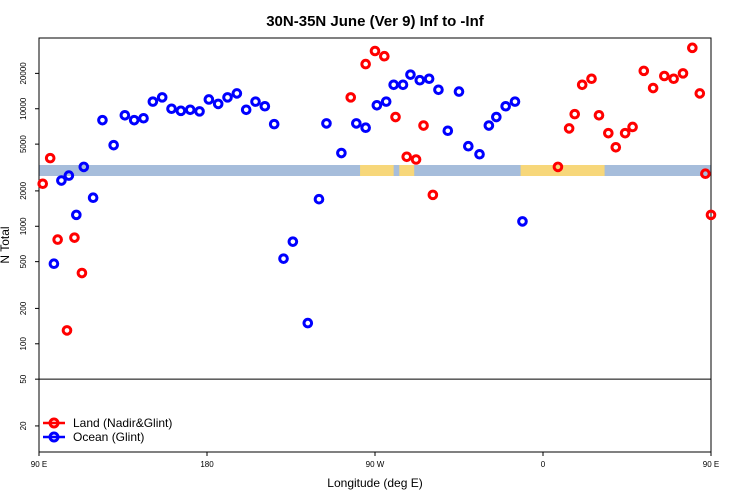 This screenshot has width=750, height=500. I want to click on y-tick-label: 1000, so click(23, 226).